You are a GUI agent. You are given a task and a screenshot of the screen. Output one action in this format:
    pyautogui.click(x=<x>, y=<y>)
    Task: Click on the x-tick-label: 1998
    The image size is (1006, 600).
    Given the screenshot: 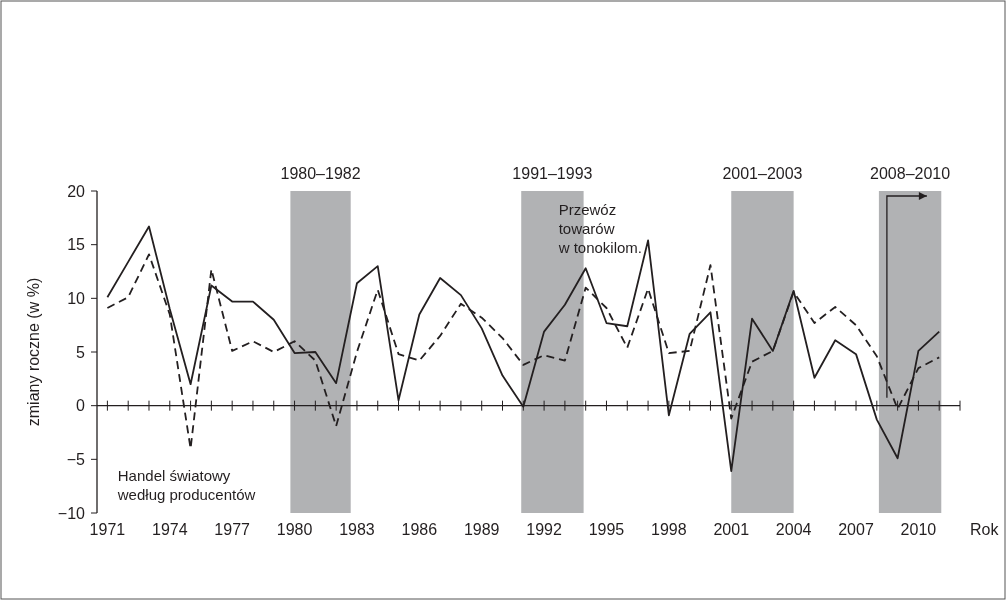 What is the action you would take?
    pyautogui.click(x=669, y=529)
    